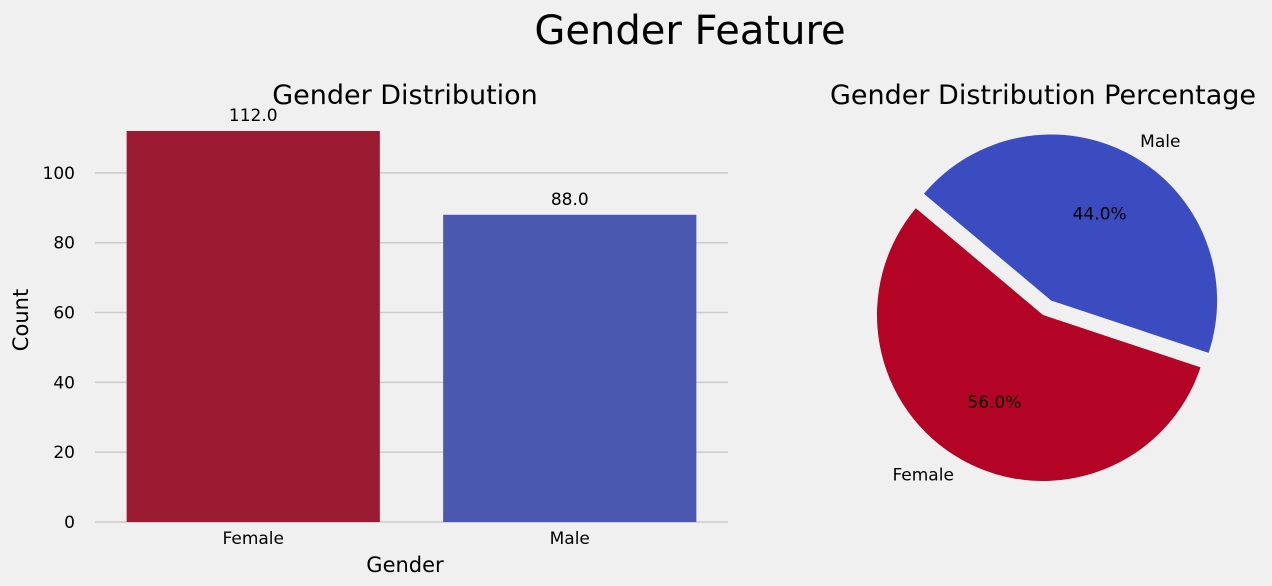  I want to click on bar-y-tick-label: 0, so click(69, 523).